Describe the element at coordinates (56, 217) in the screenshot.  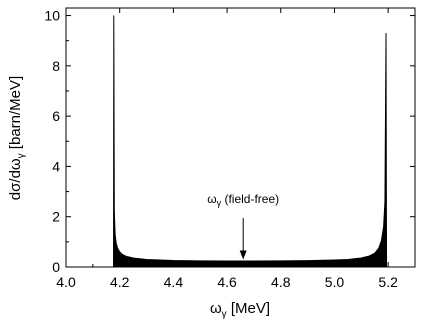
I see `y-tick-label: 2` at that location.